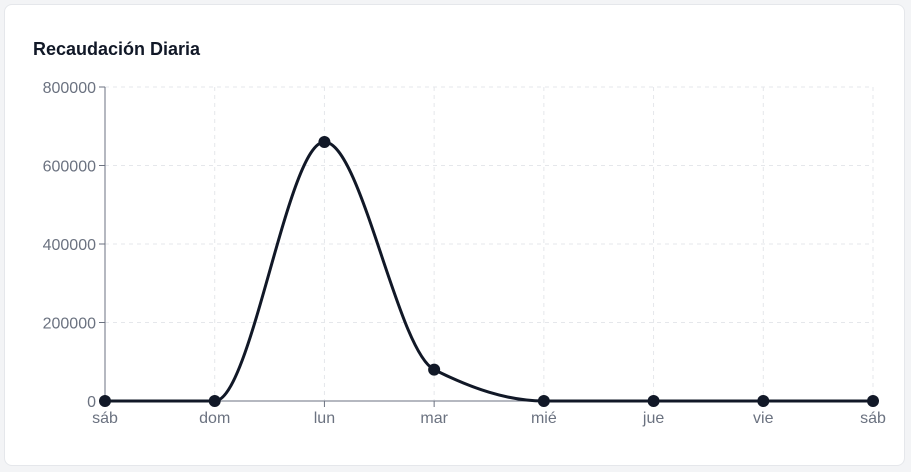 Image resolution: width=911 pixels, height=472 pixels. I want to click on y-tick-label: 200000, so click(69, 324).